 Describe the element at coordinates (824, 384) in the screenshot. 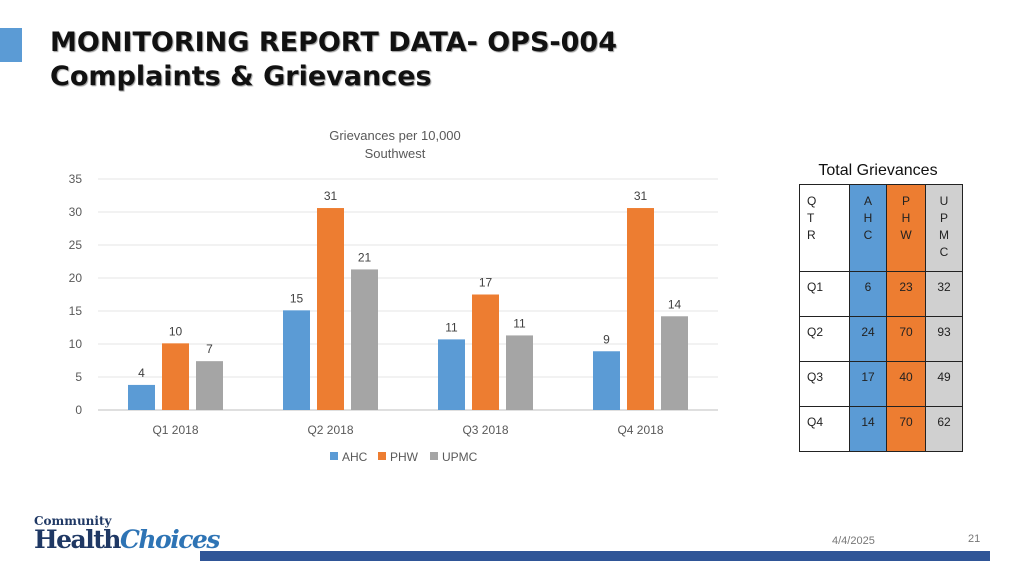

I see `table-cell: Q3` at that location.